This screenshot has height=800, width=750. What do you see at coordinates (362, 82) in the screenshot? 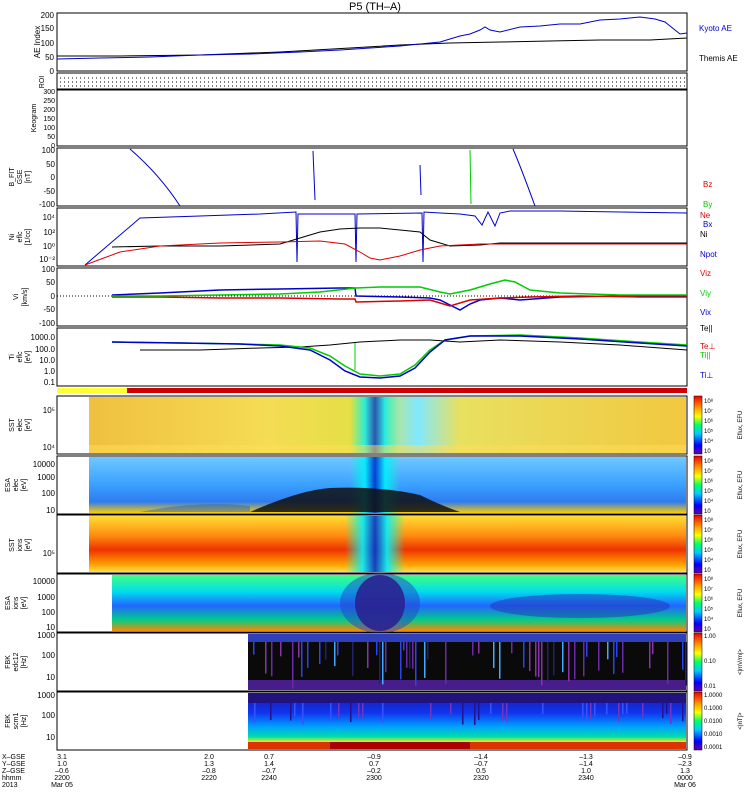
I see `roi-panel: ROI` at bounding box center [362, 82].